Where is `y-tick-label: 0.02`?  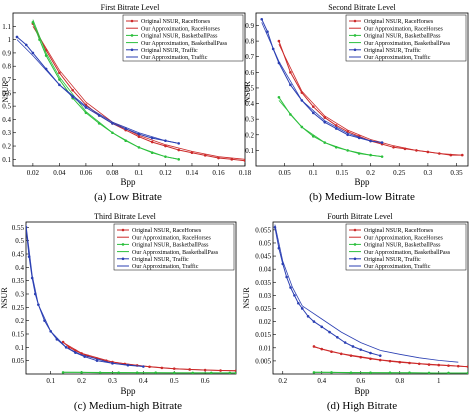 y-tick-label: 0.02 is located at coordinates (265, 322).